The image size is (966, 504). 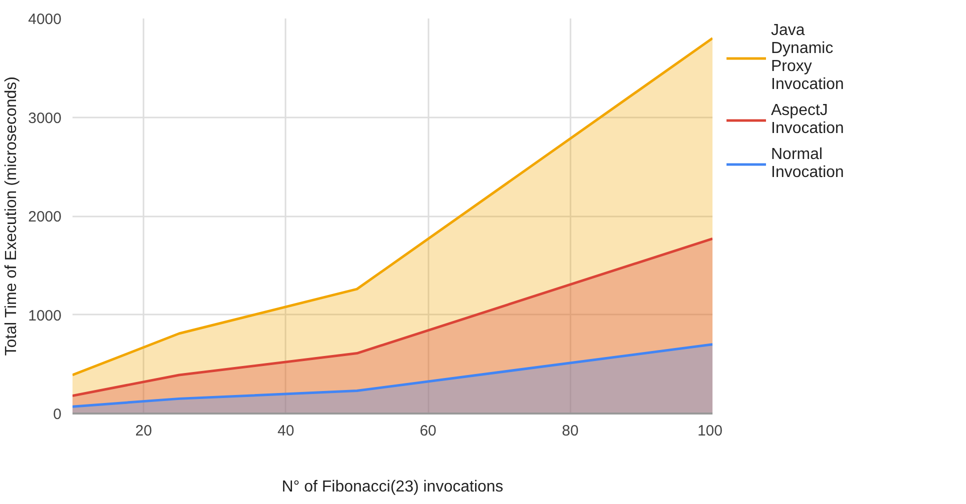 What do you see at coordinates (807, 120) in the screenshot?
I see `legend-label: AspectJ Invocation` at bounding box center [807, 120].